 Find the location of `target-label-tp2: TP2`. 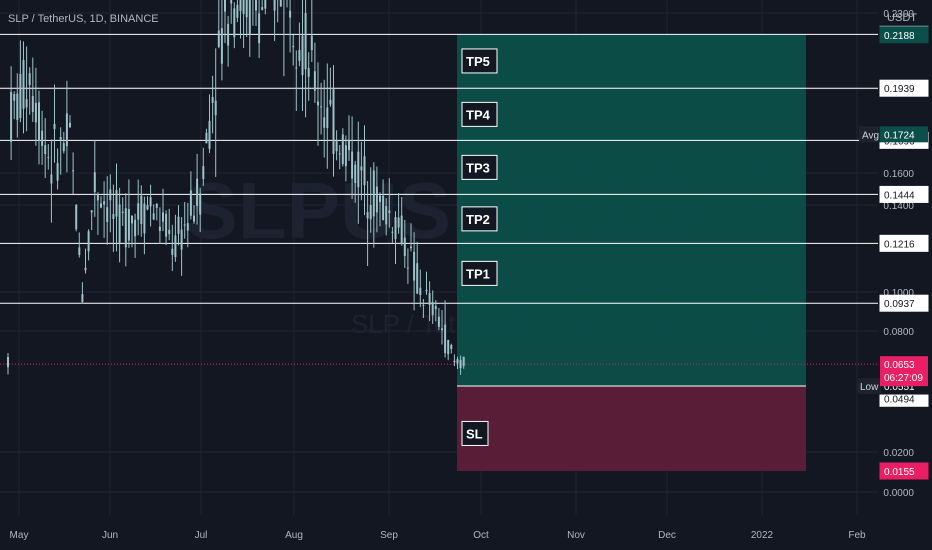

target-label-tp2: TP2 is located at coordinates (479, 219).